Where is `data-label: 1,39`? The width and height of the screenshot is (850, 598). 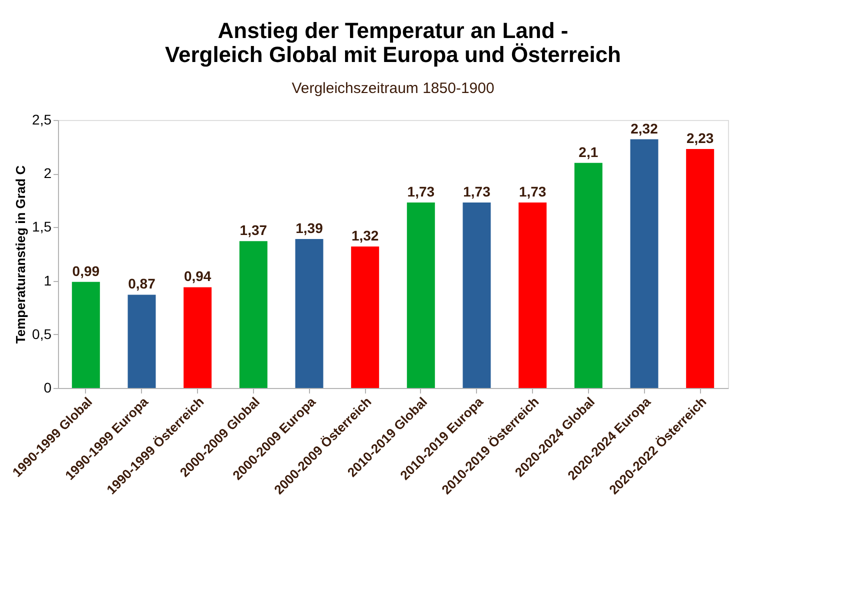
data-label: 1,39 is located at coordinates (310, 228).